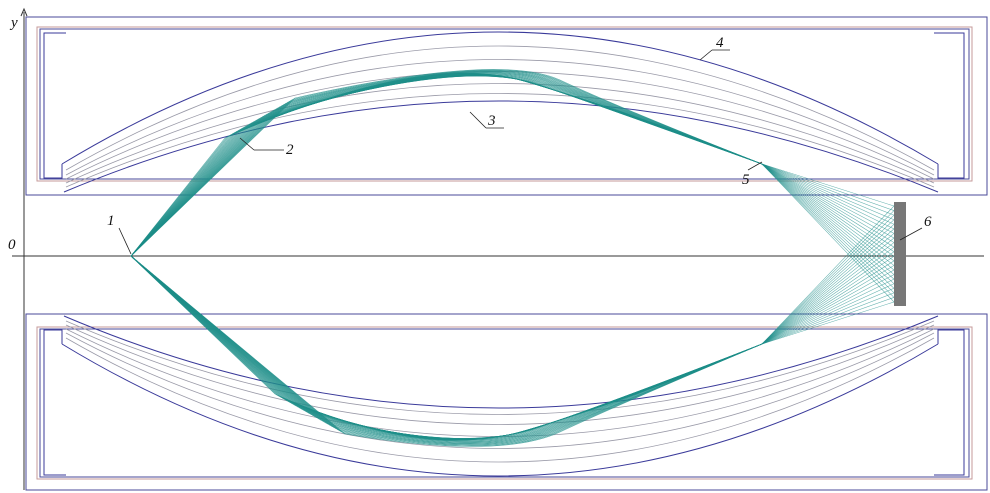 Image resolution: width=990 pixels, height=493 pixels. What do you see at coordinates (24, 12) in the screenshot?
I see `y-axis-arrow` at bounding box center [24, 12].